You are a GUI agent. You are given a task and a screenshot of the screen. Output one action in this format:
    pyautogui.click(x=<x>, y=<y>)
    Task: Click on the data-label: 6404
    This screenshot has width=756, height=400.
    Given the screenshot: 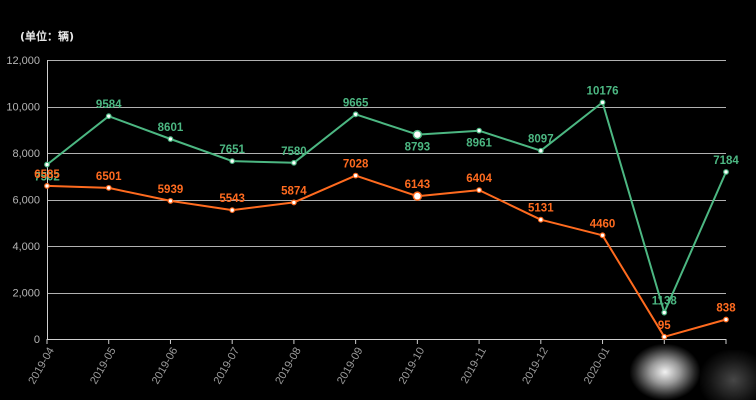 What is the action you would take?
    pyautogui.click(x=479, y=179)
    